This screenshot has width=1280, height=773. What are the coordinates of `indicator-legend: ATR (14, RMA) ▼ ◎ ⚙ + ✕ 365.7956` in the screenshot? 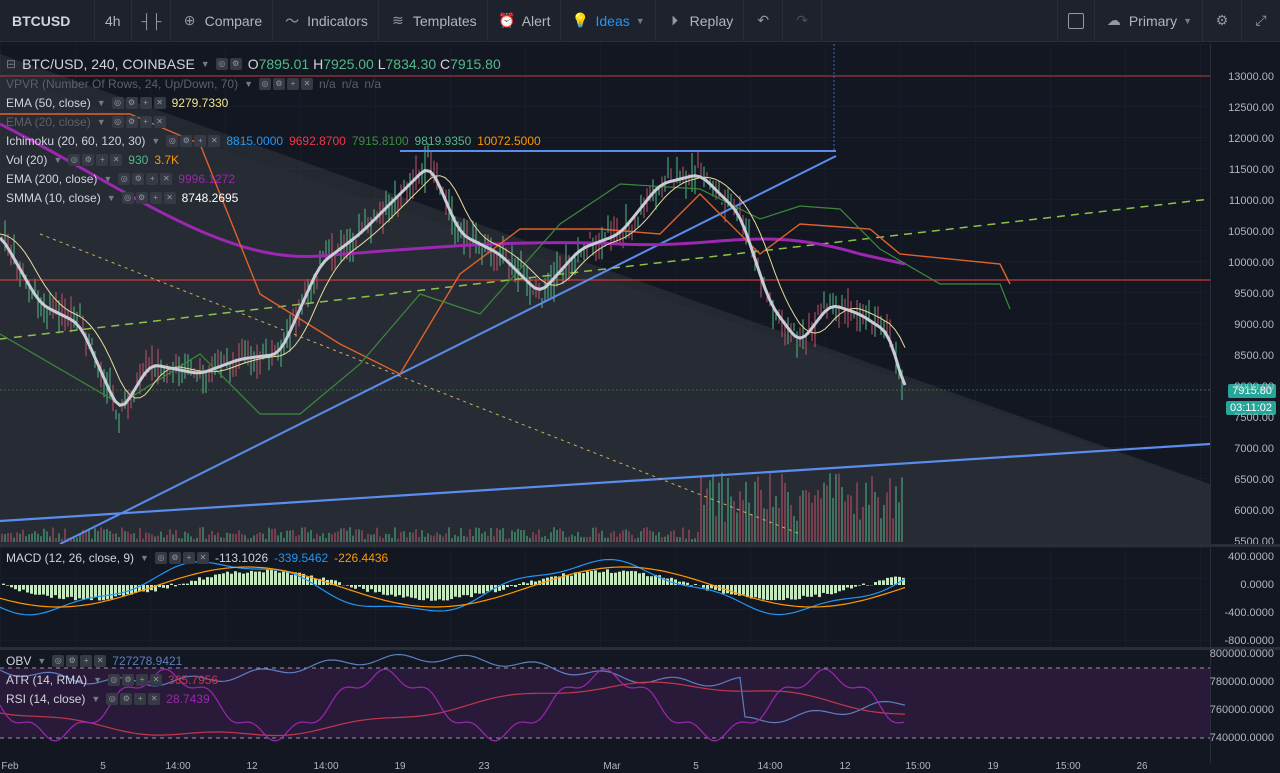 It's located at (112, 680).